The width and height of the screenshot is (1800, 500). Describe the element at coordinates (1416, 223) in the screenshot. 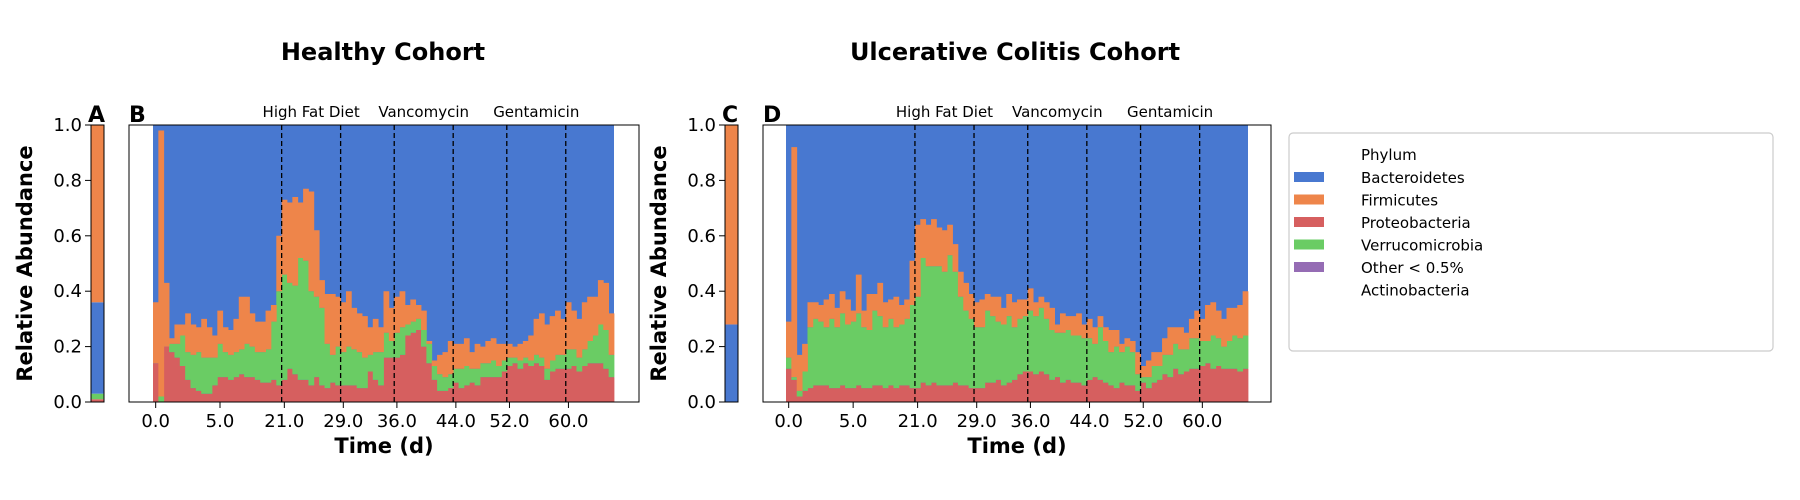

I see `legend-entry-2: Proteobacteria` at that location.